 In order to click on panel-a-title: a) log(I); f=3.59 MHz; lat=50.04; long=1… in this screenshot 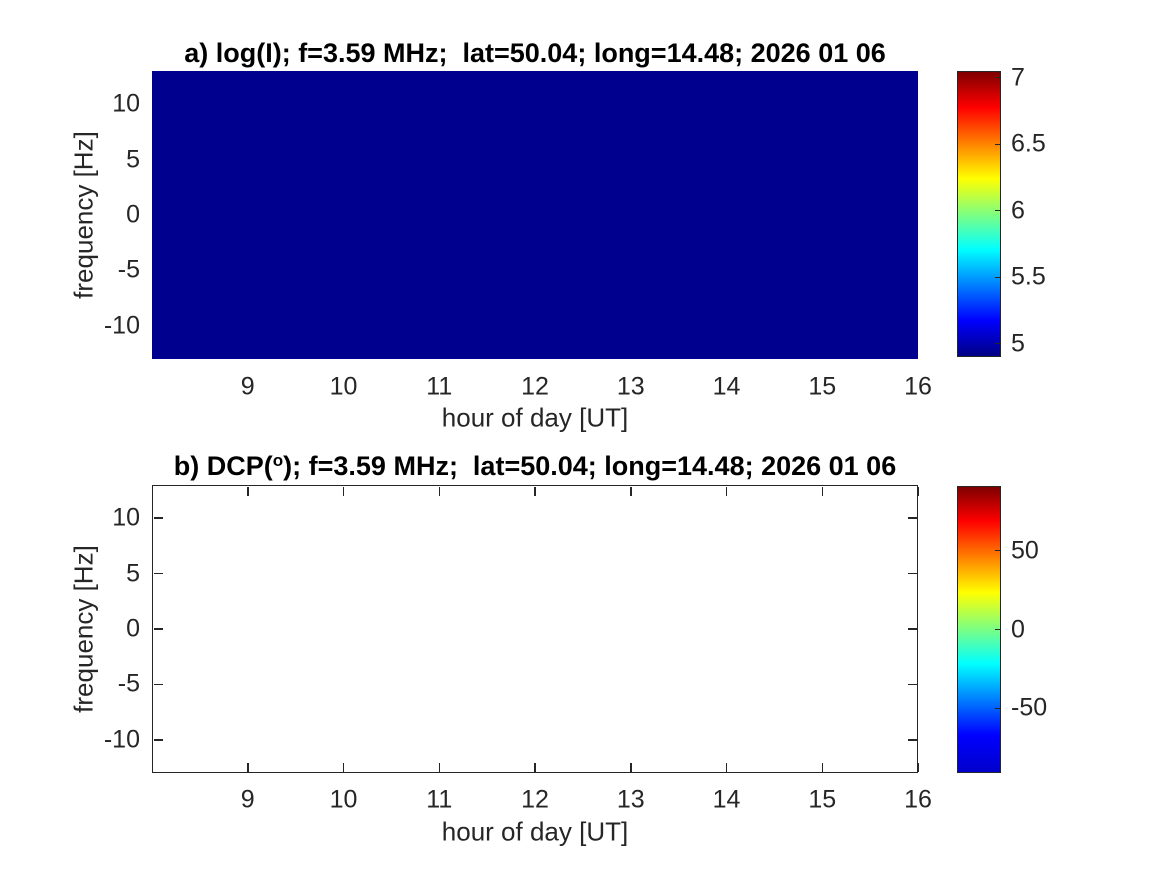, I will do `click(535, 53)`.